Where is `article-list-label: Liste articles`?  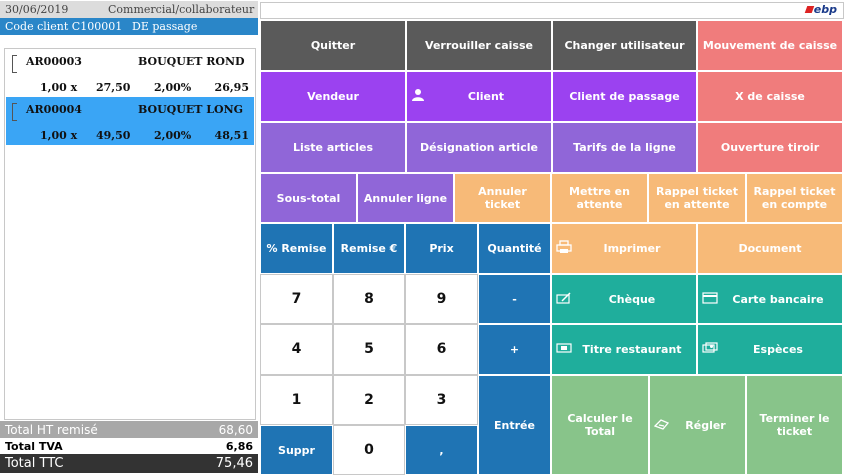
article-list-label: Liste articles is located at coordinates (333, 147).